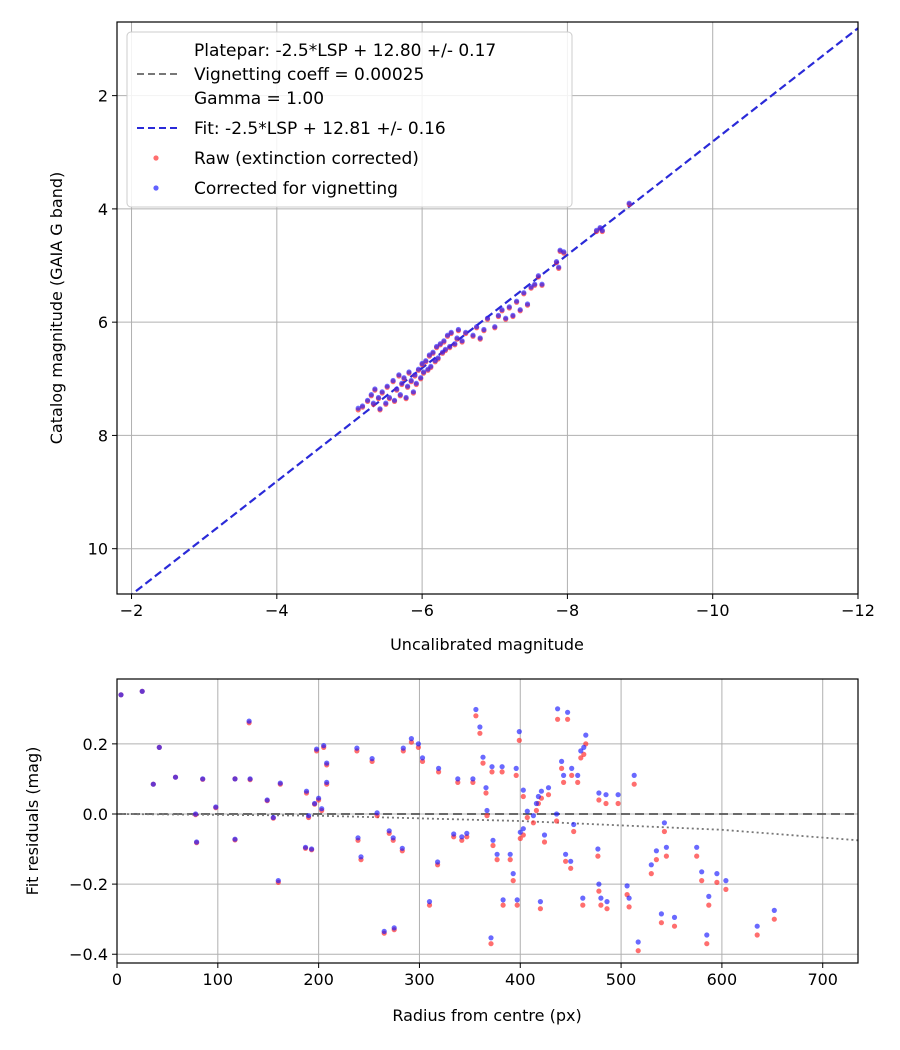  What do you see at coordinates (88, 954) in the screenshot?
I see `y-tick-label: −0.4` at bounding box center [88, 954].